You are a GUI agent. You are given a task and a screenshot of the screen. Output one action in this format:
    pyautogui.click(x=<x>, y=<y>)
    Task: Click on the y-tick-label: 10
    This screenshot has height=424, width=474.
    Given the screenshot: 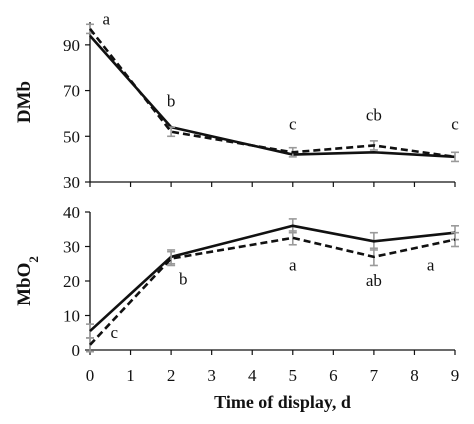 What is the action you would take?
    pyautogui.click(x=71, y=316)
    